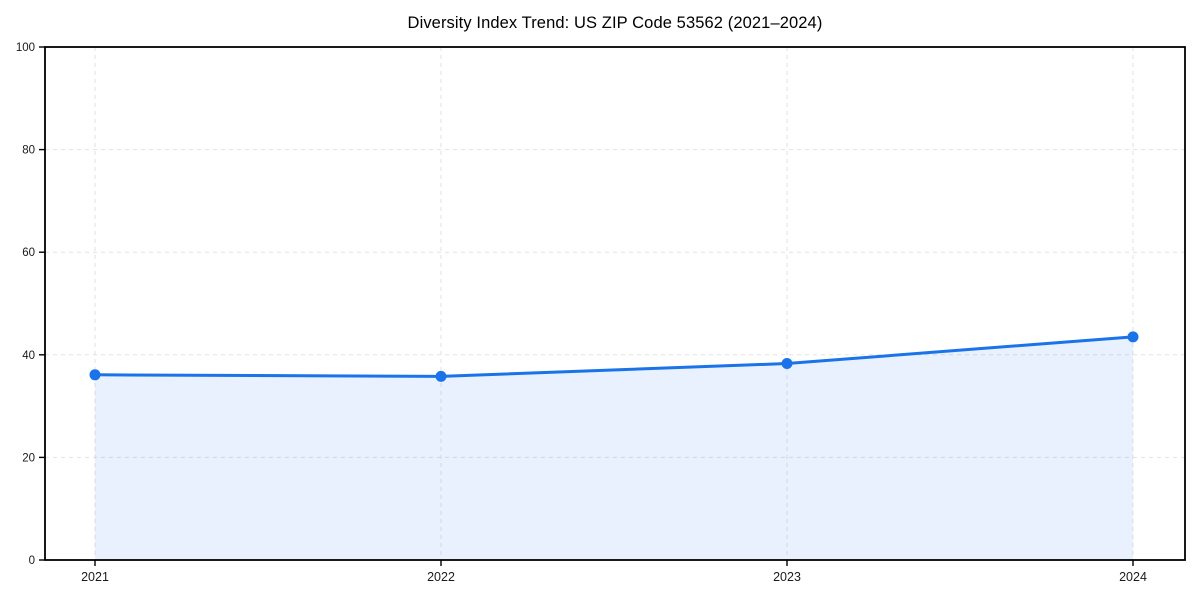 The height and width of the screenshot is (600, 1200). I want to click on y-tick-label: 20, so click(28, 458).